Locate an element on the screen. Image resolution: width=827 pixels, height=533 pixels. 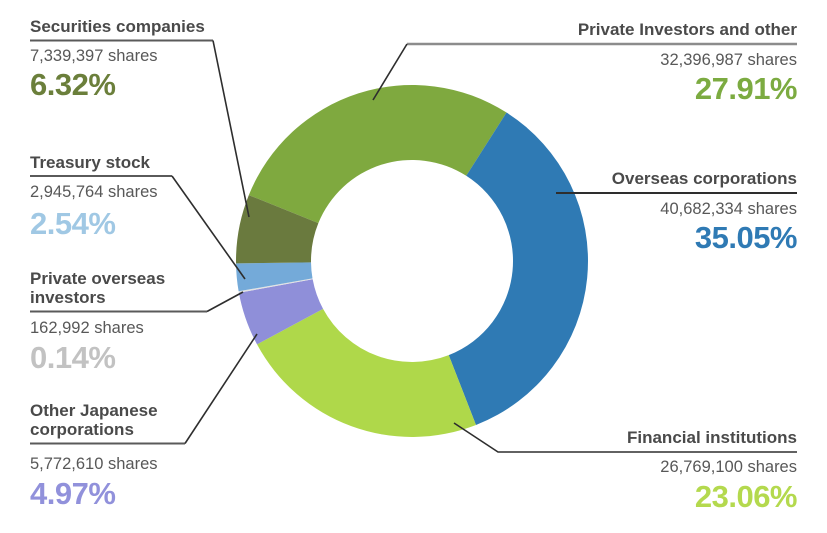
overseas-label: Overseas corporations is located at coordinates (704, 178).